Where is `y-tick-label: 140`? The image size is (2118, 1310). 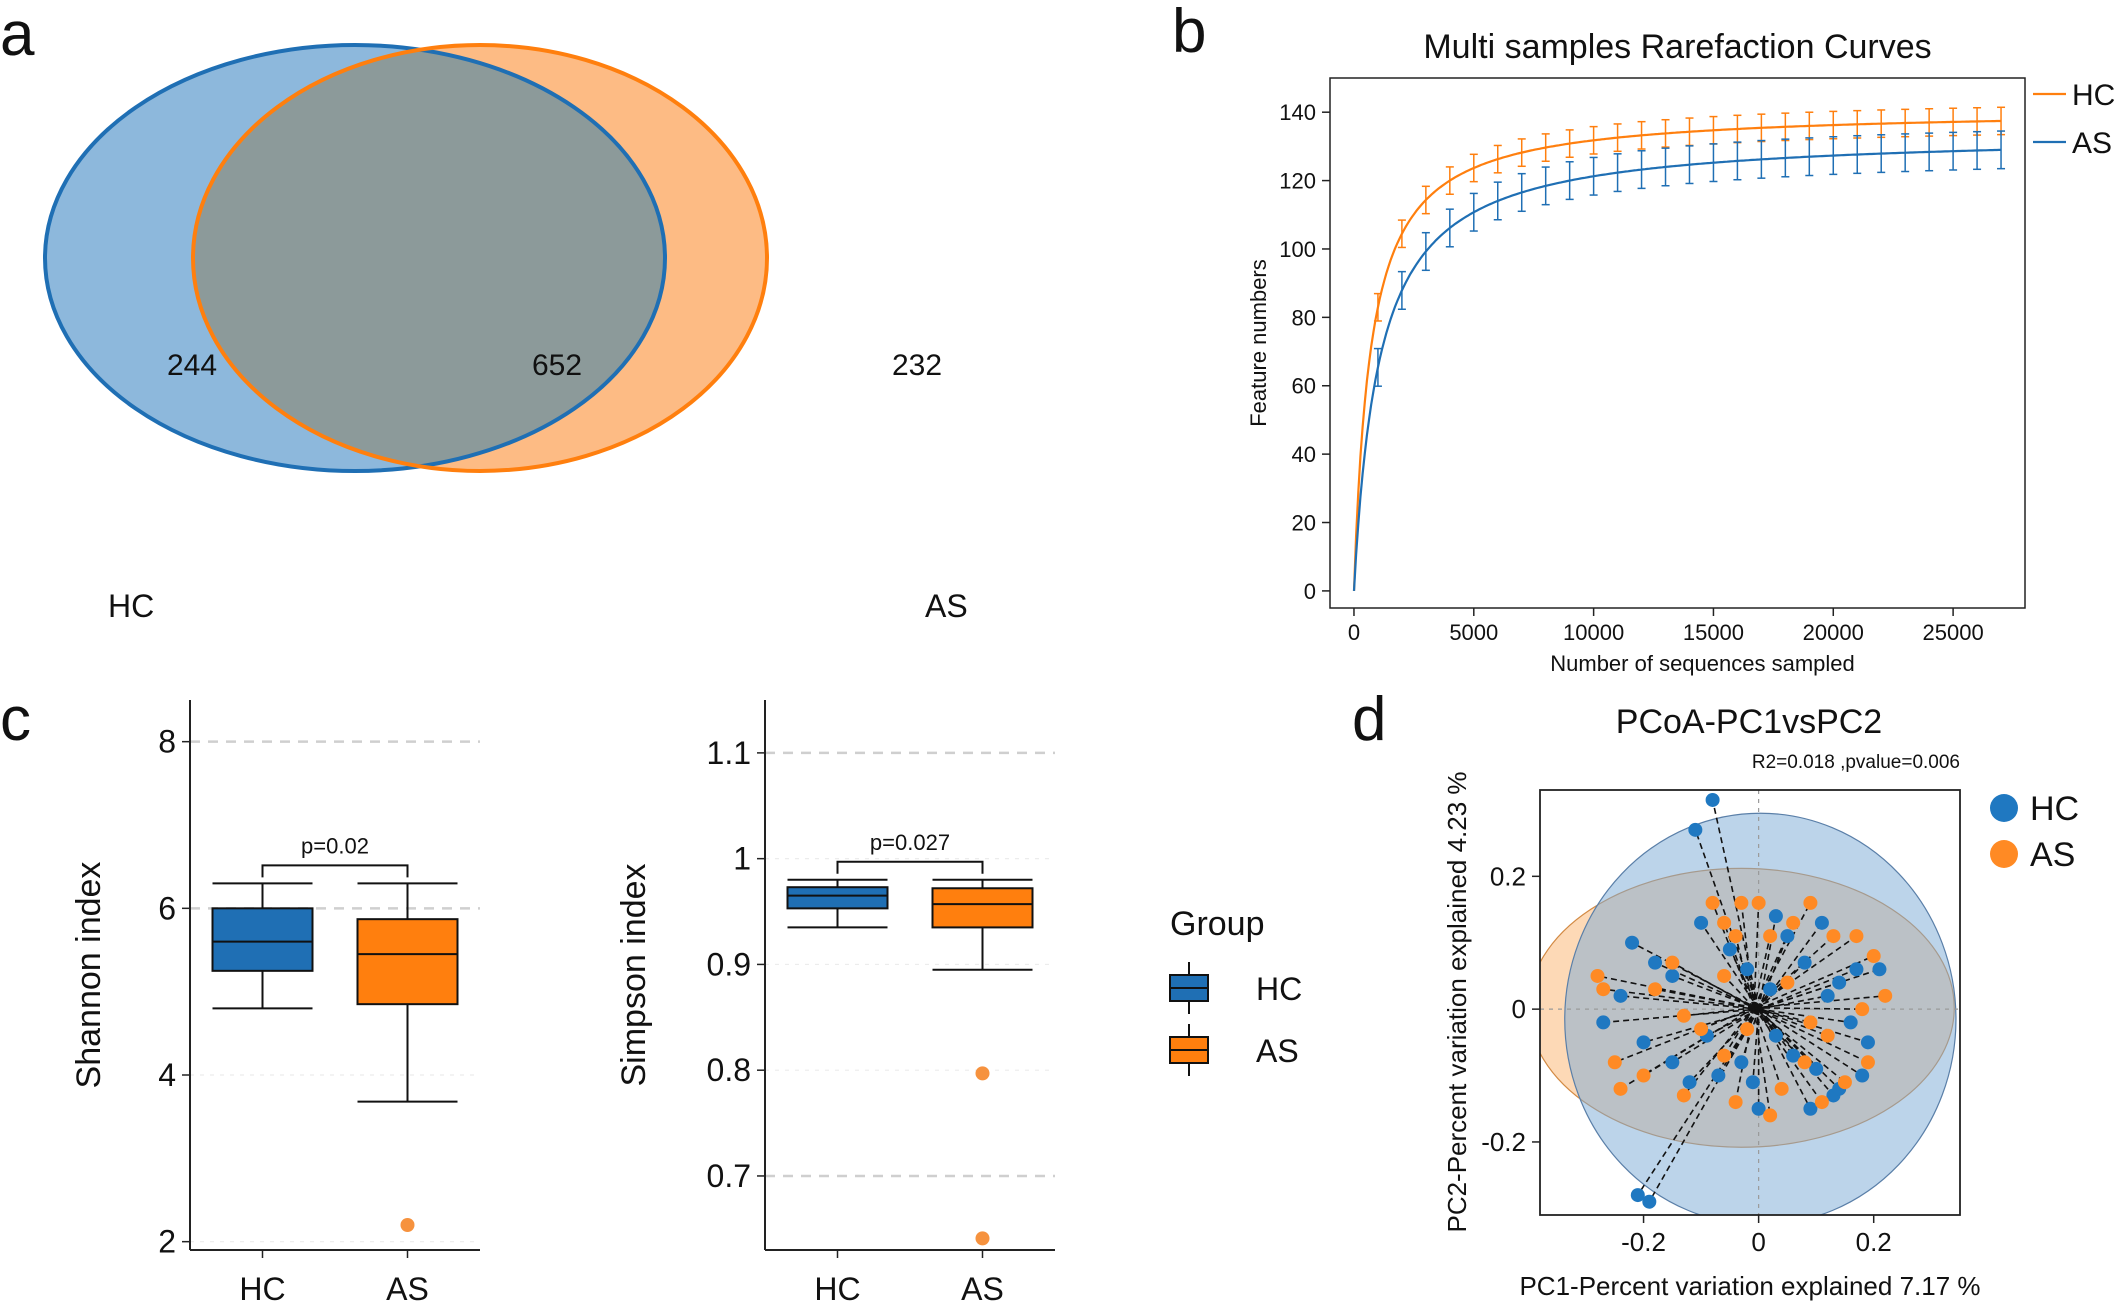
y-tick-label: 140 is located at coordinates (1297, 112).